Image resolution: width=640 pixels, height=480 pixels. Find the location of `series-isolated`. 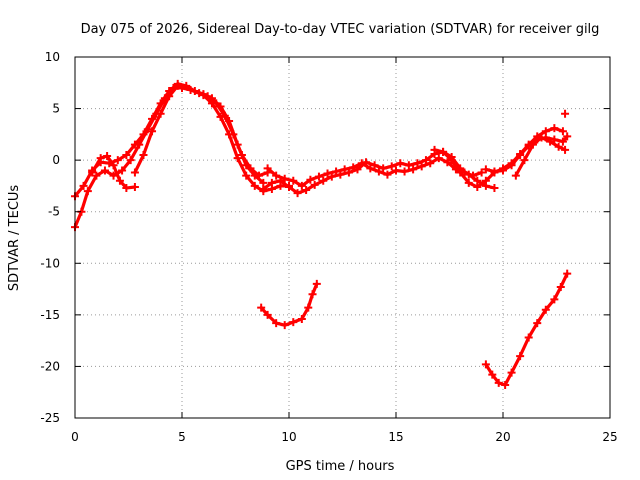

series-isolated is located at coordinates (565, 113).